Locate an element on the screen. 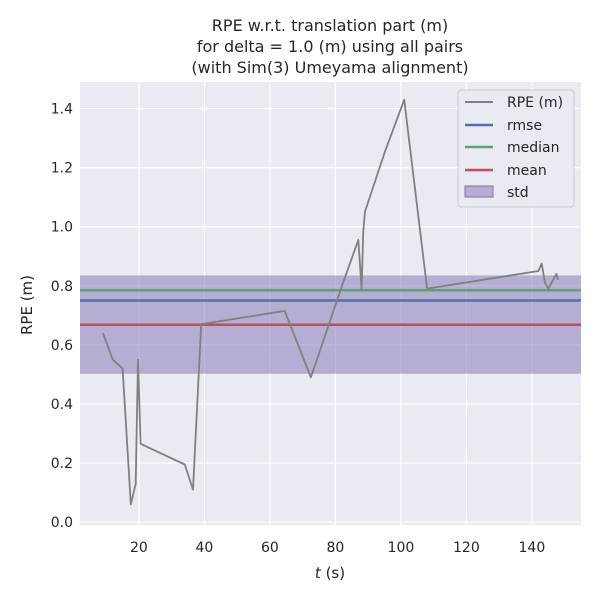 The height and width of the screenshot is (600, 600). y-axis-label: RPE (m) is located at coordinates (27, 305).